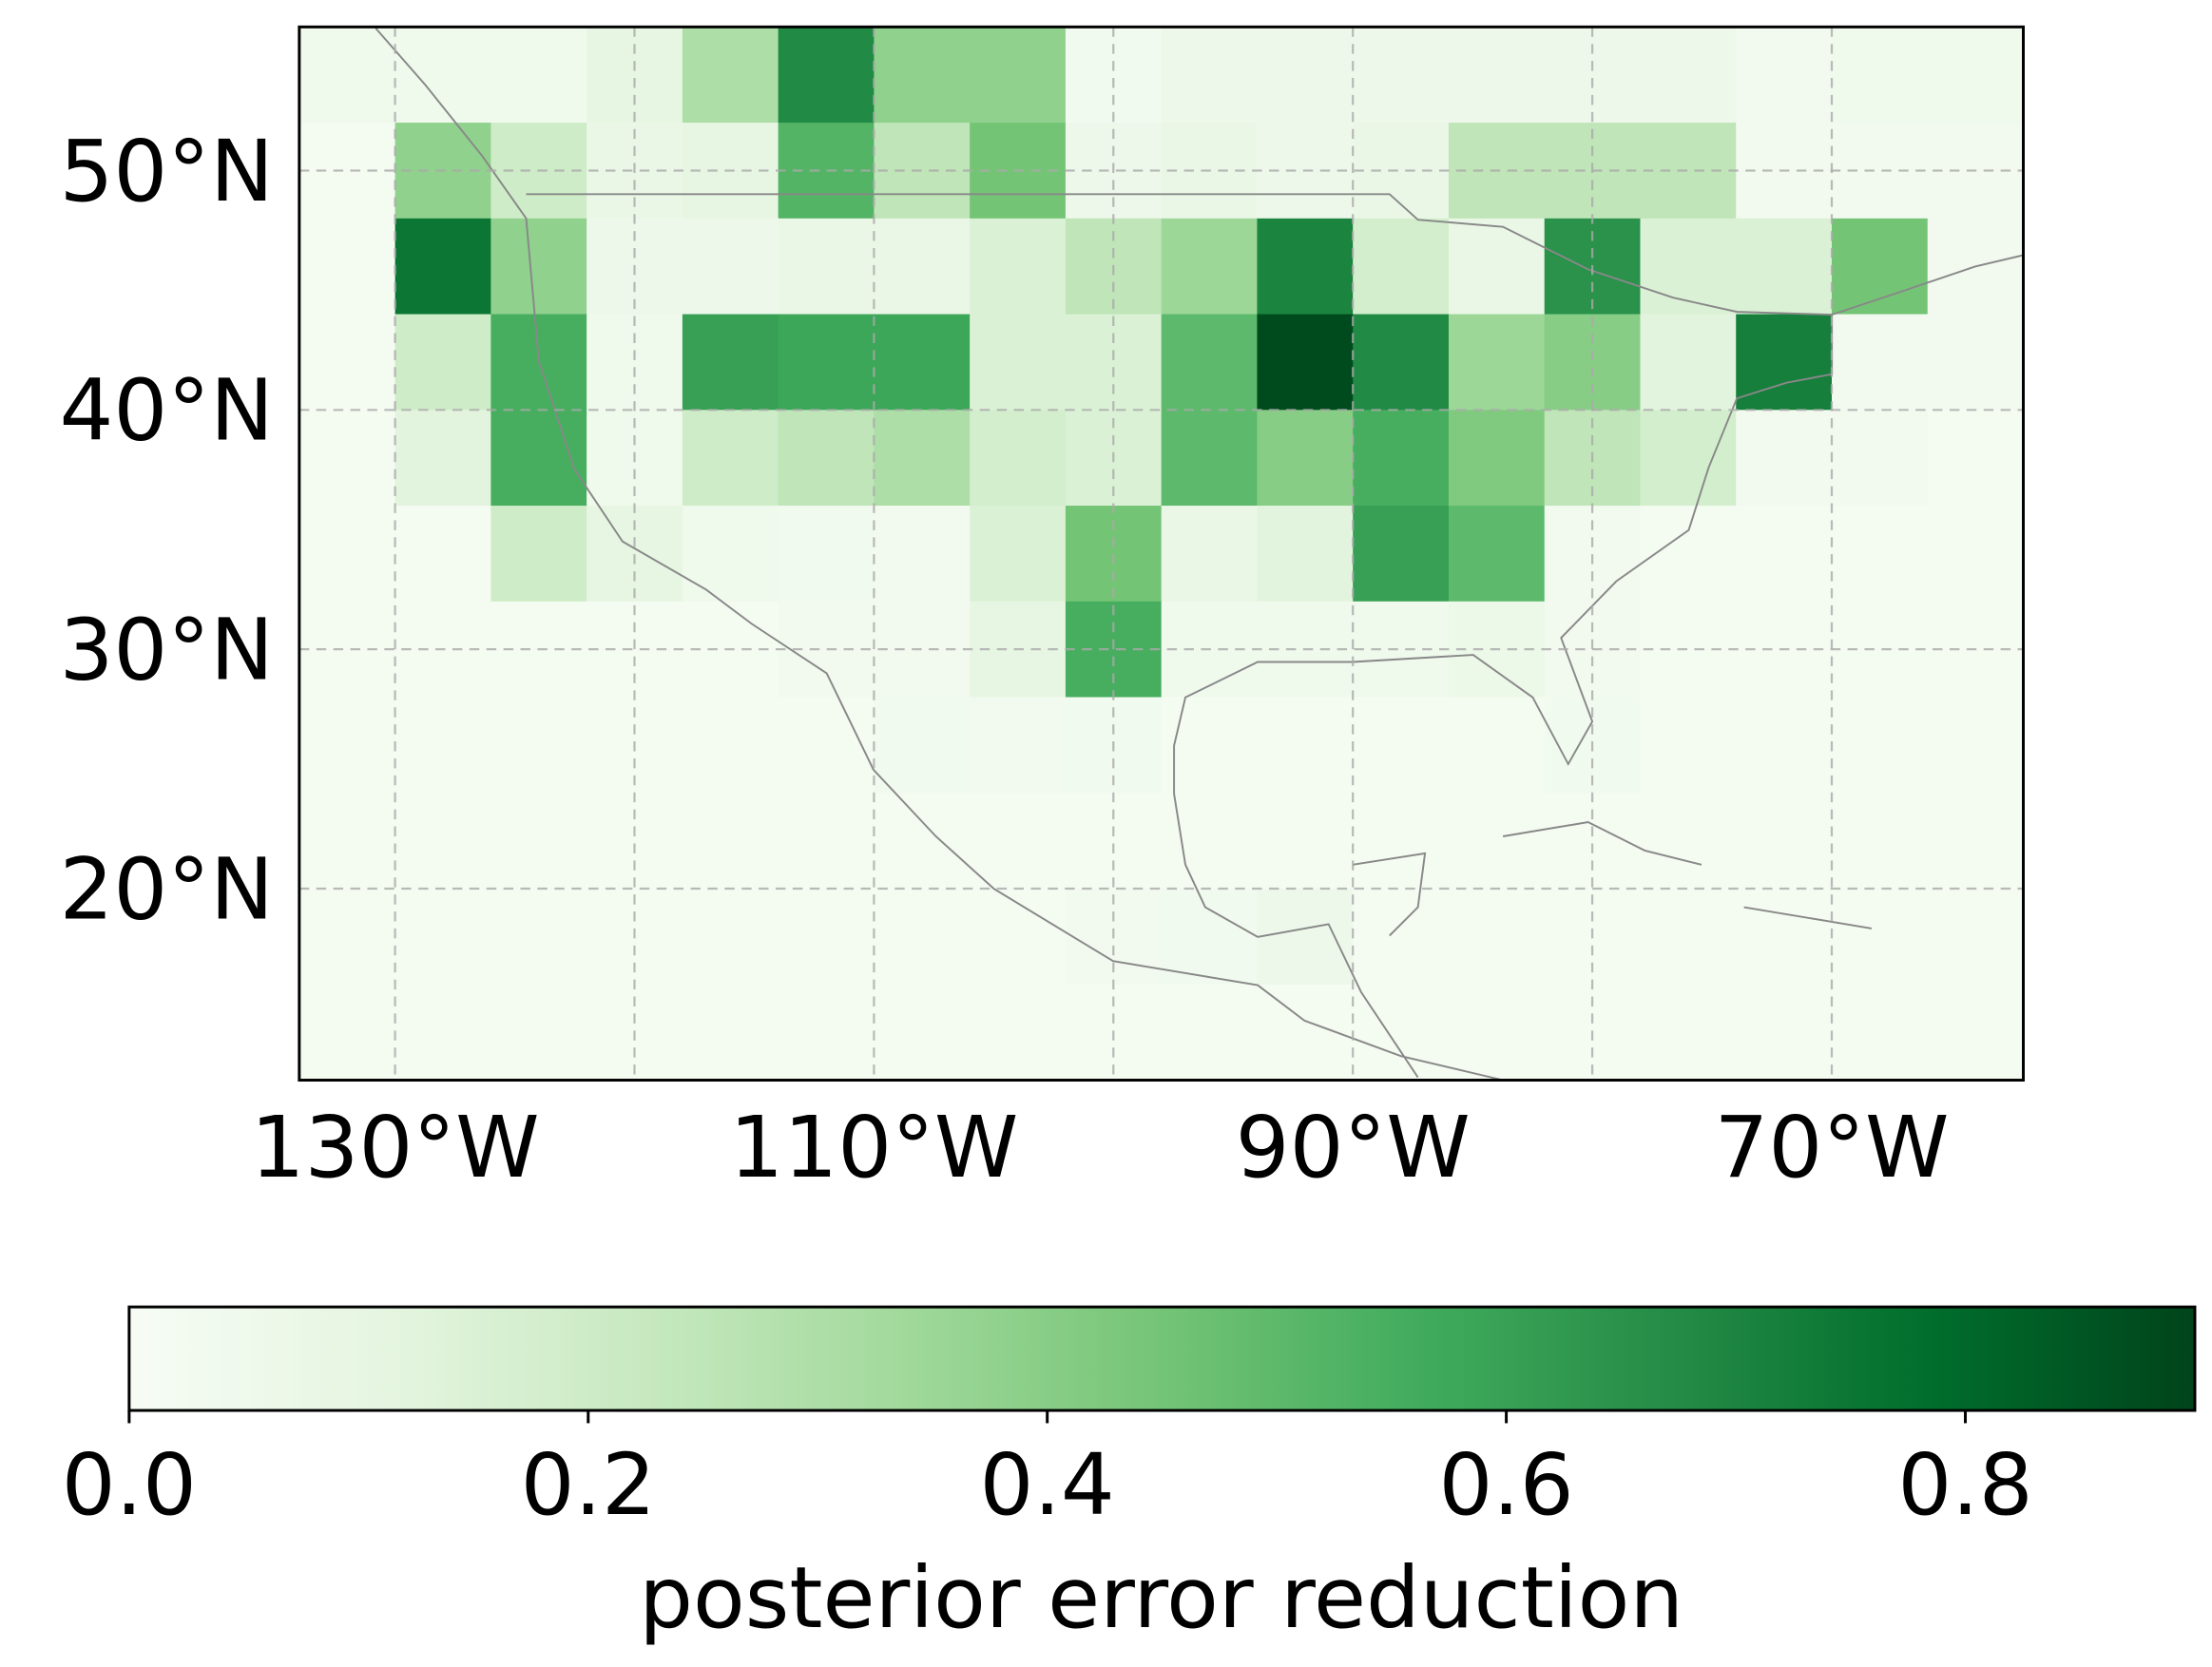  I want to click on colorbar-frame, so click(1162, 1358).